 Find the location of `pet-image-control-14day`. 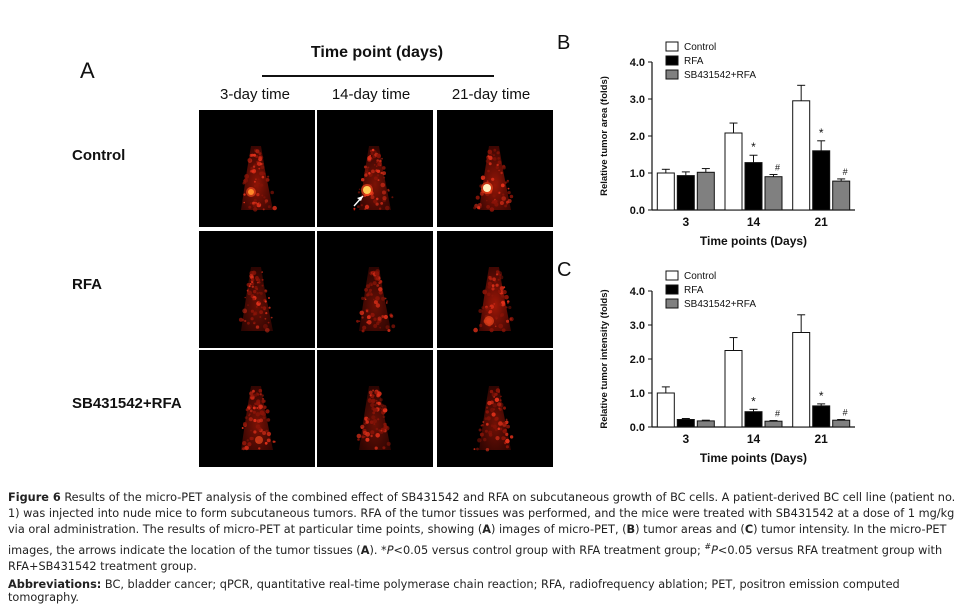

pet-image-control-14day is located at coordinates (375, 168).